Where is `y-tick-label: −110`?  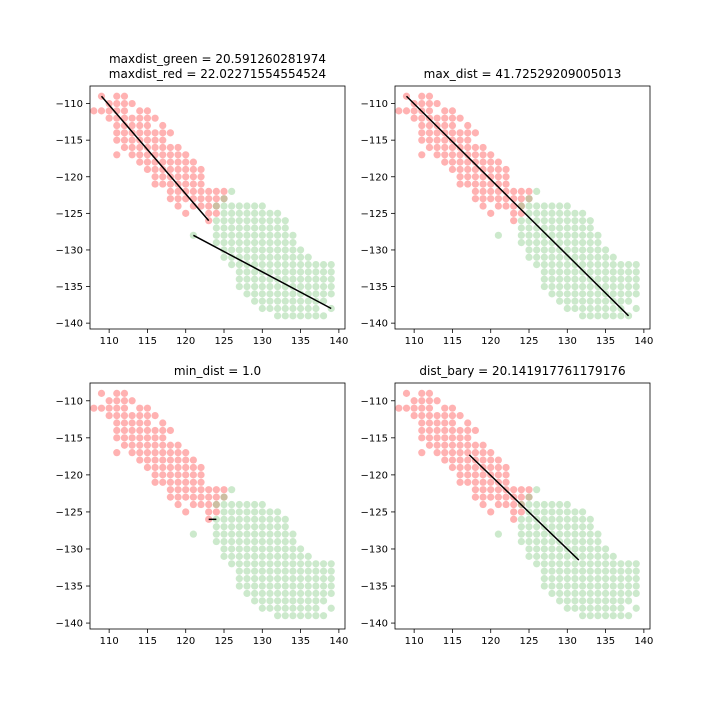
y-tick-label: −110 is located at coordinates (374, 401).